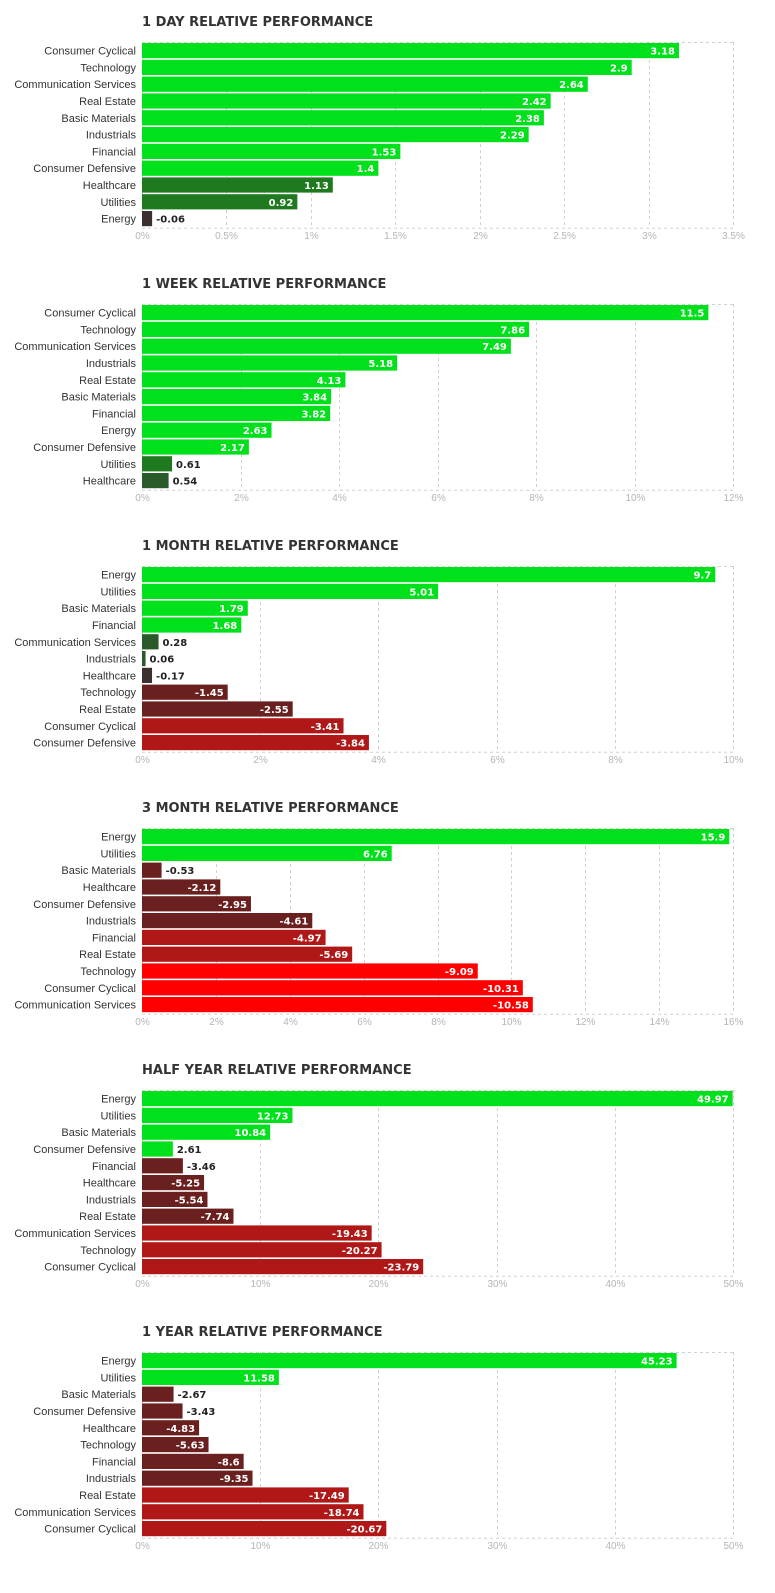 The height and width of the screenshot is (1593, 775). What do you see at coordinates (258, 22) in the screenshot?
I see `chart-title: 1 DAY RELATIVE PERFORMANCE` at bounding box center [258, 22].